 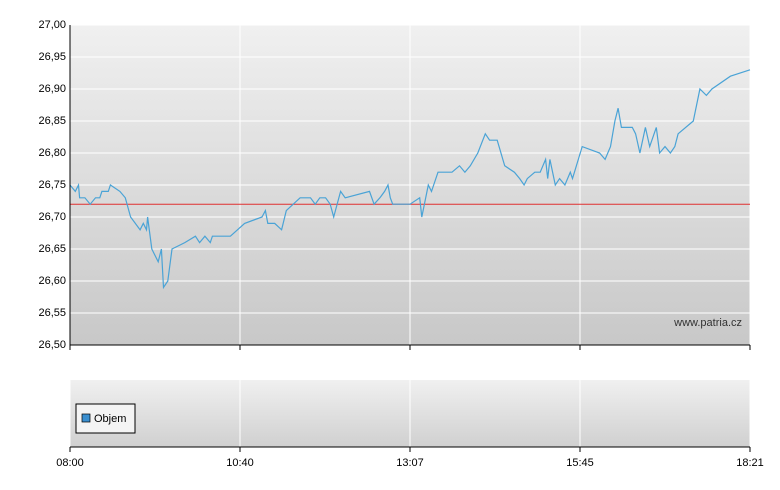 I want to click on y-tick-label: 26,80, so click(x=52, y=153).